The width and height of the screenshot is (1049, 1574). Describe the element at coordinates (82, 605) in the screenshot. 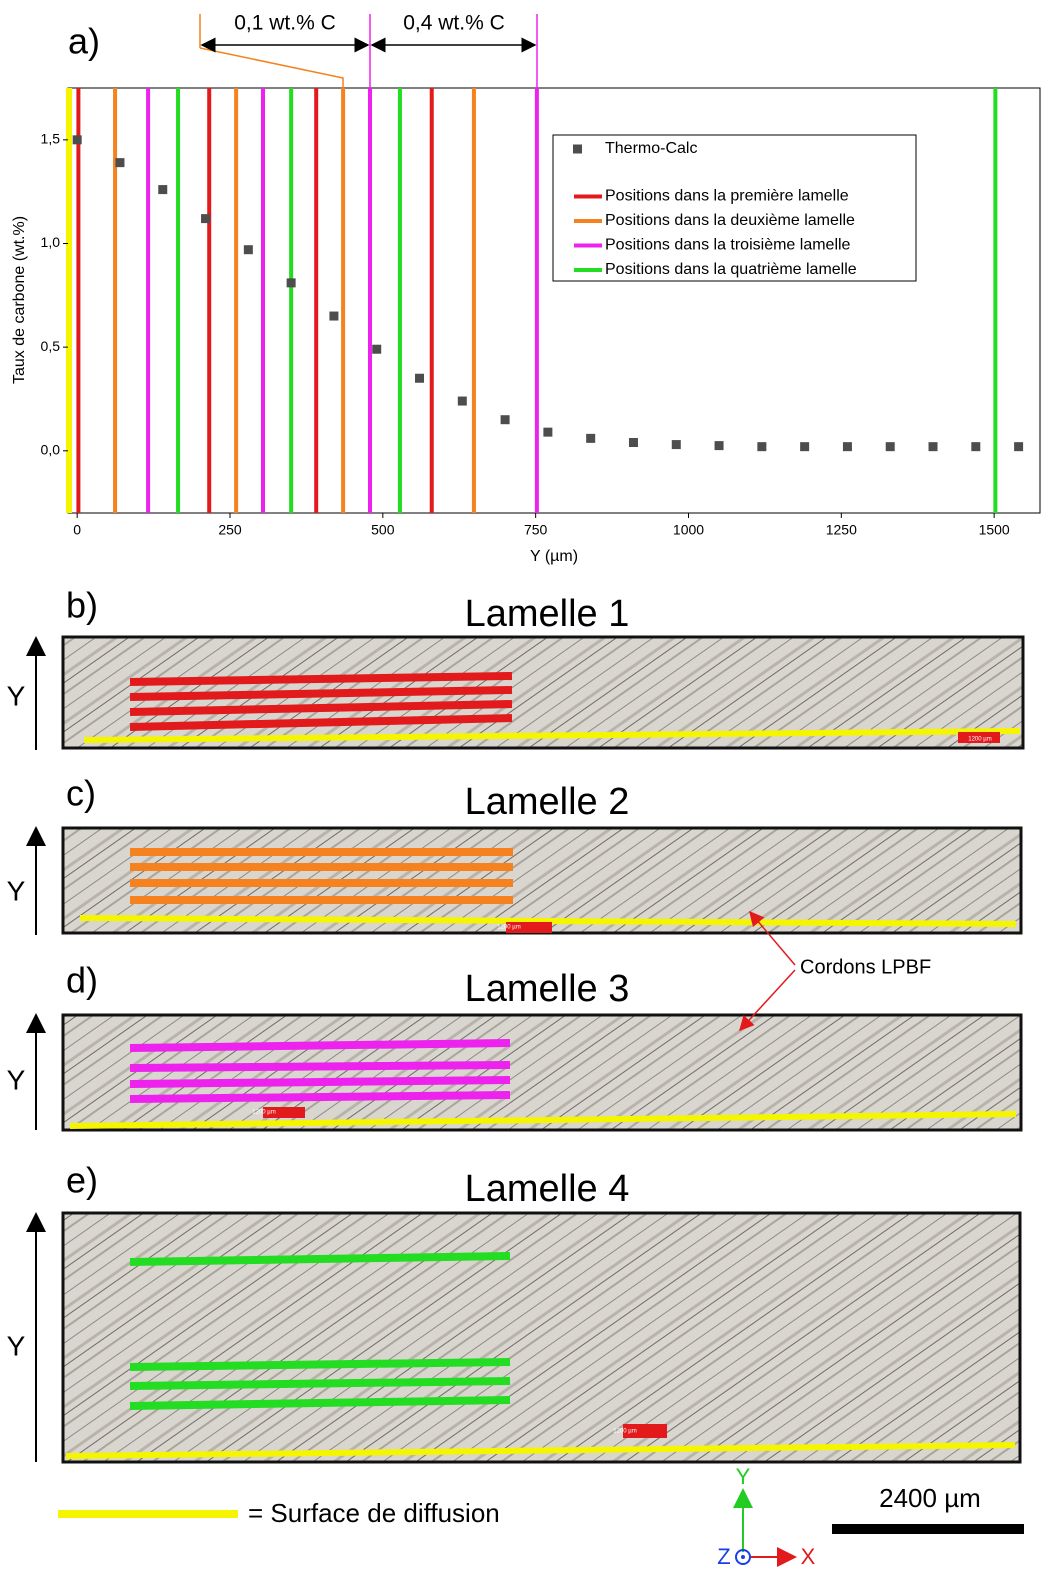

I see `panel-label: b)` at that location.